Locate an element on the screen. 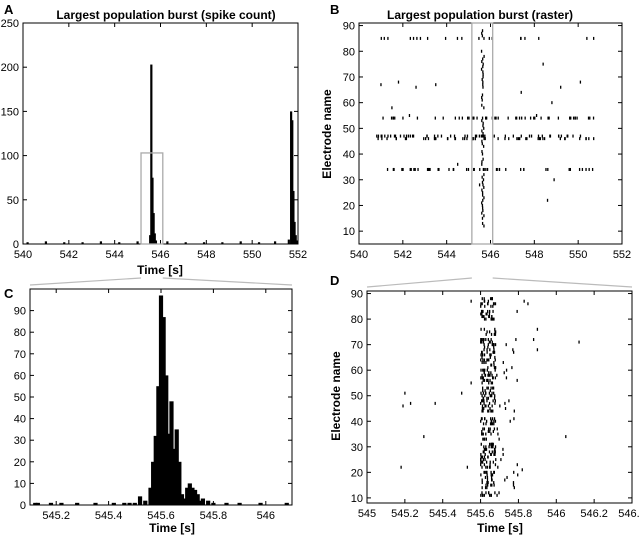 The width and height of the screenshot is (639, 537). y-tick-label: 0 is located at coordinates (16, 245).